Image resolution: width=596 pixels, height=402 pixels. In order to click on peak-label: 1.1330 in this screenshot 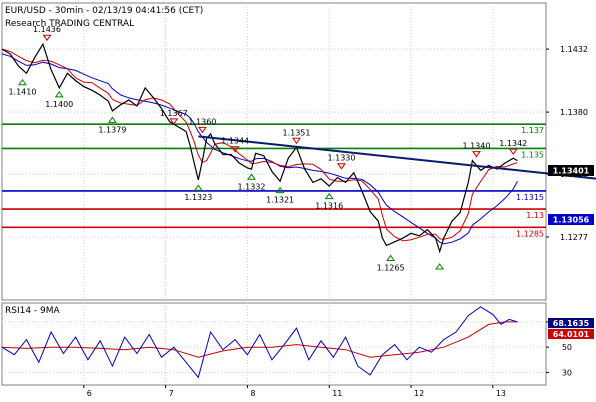, I will do `click(341, 158)`.